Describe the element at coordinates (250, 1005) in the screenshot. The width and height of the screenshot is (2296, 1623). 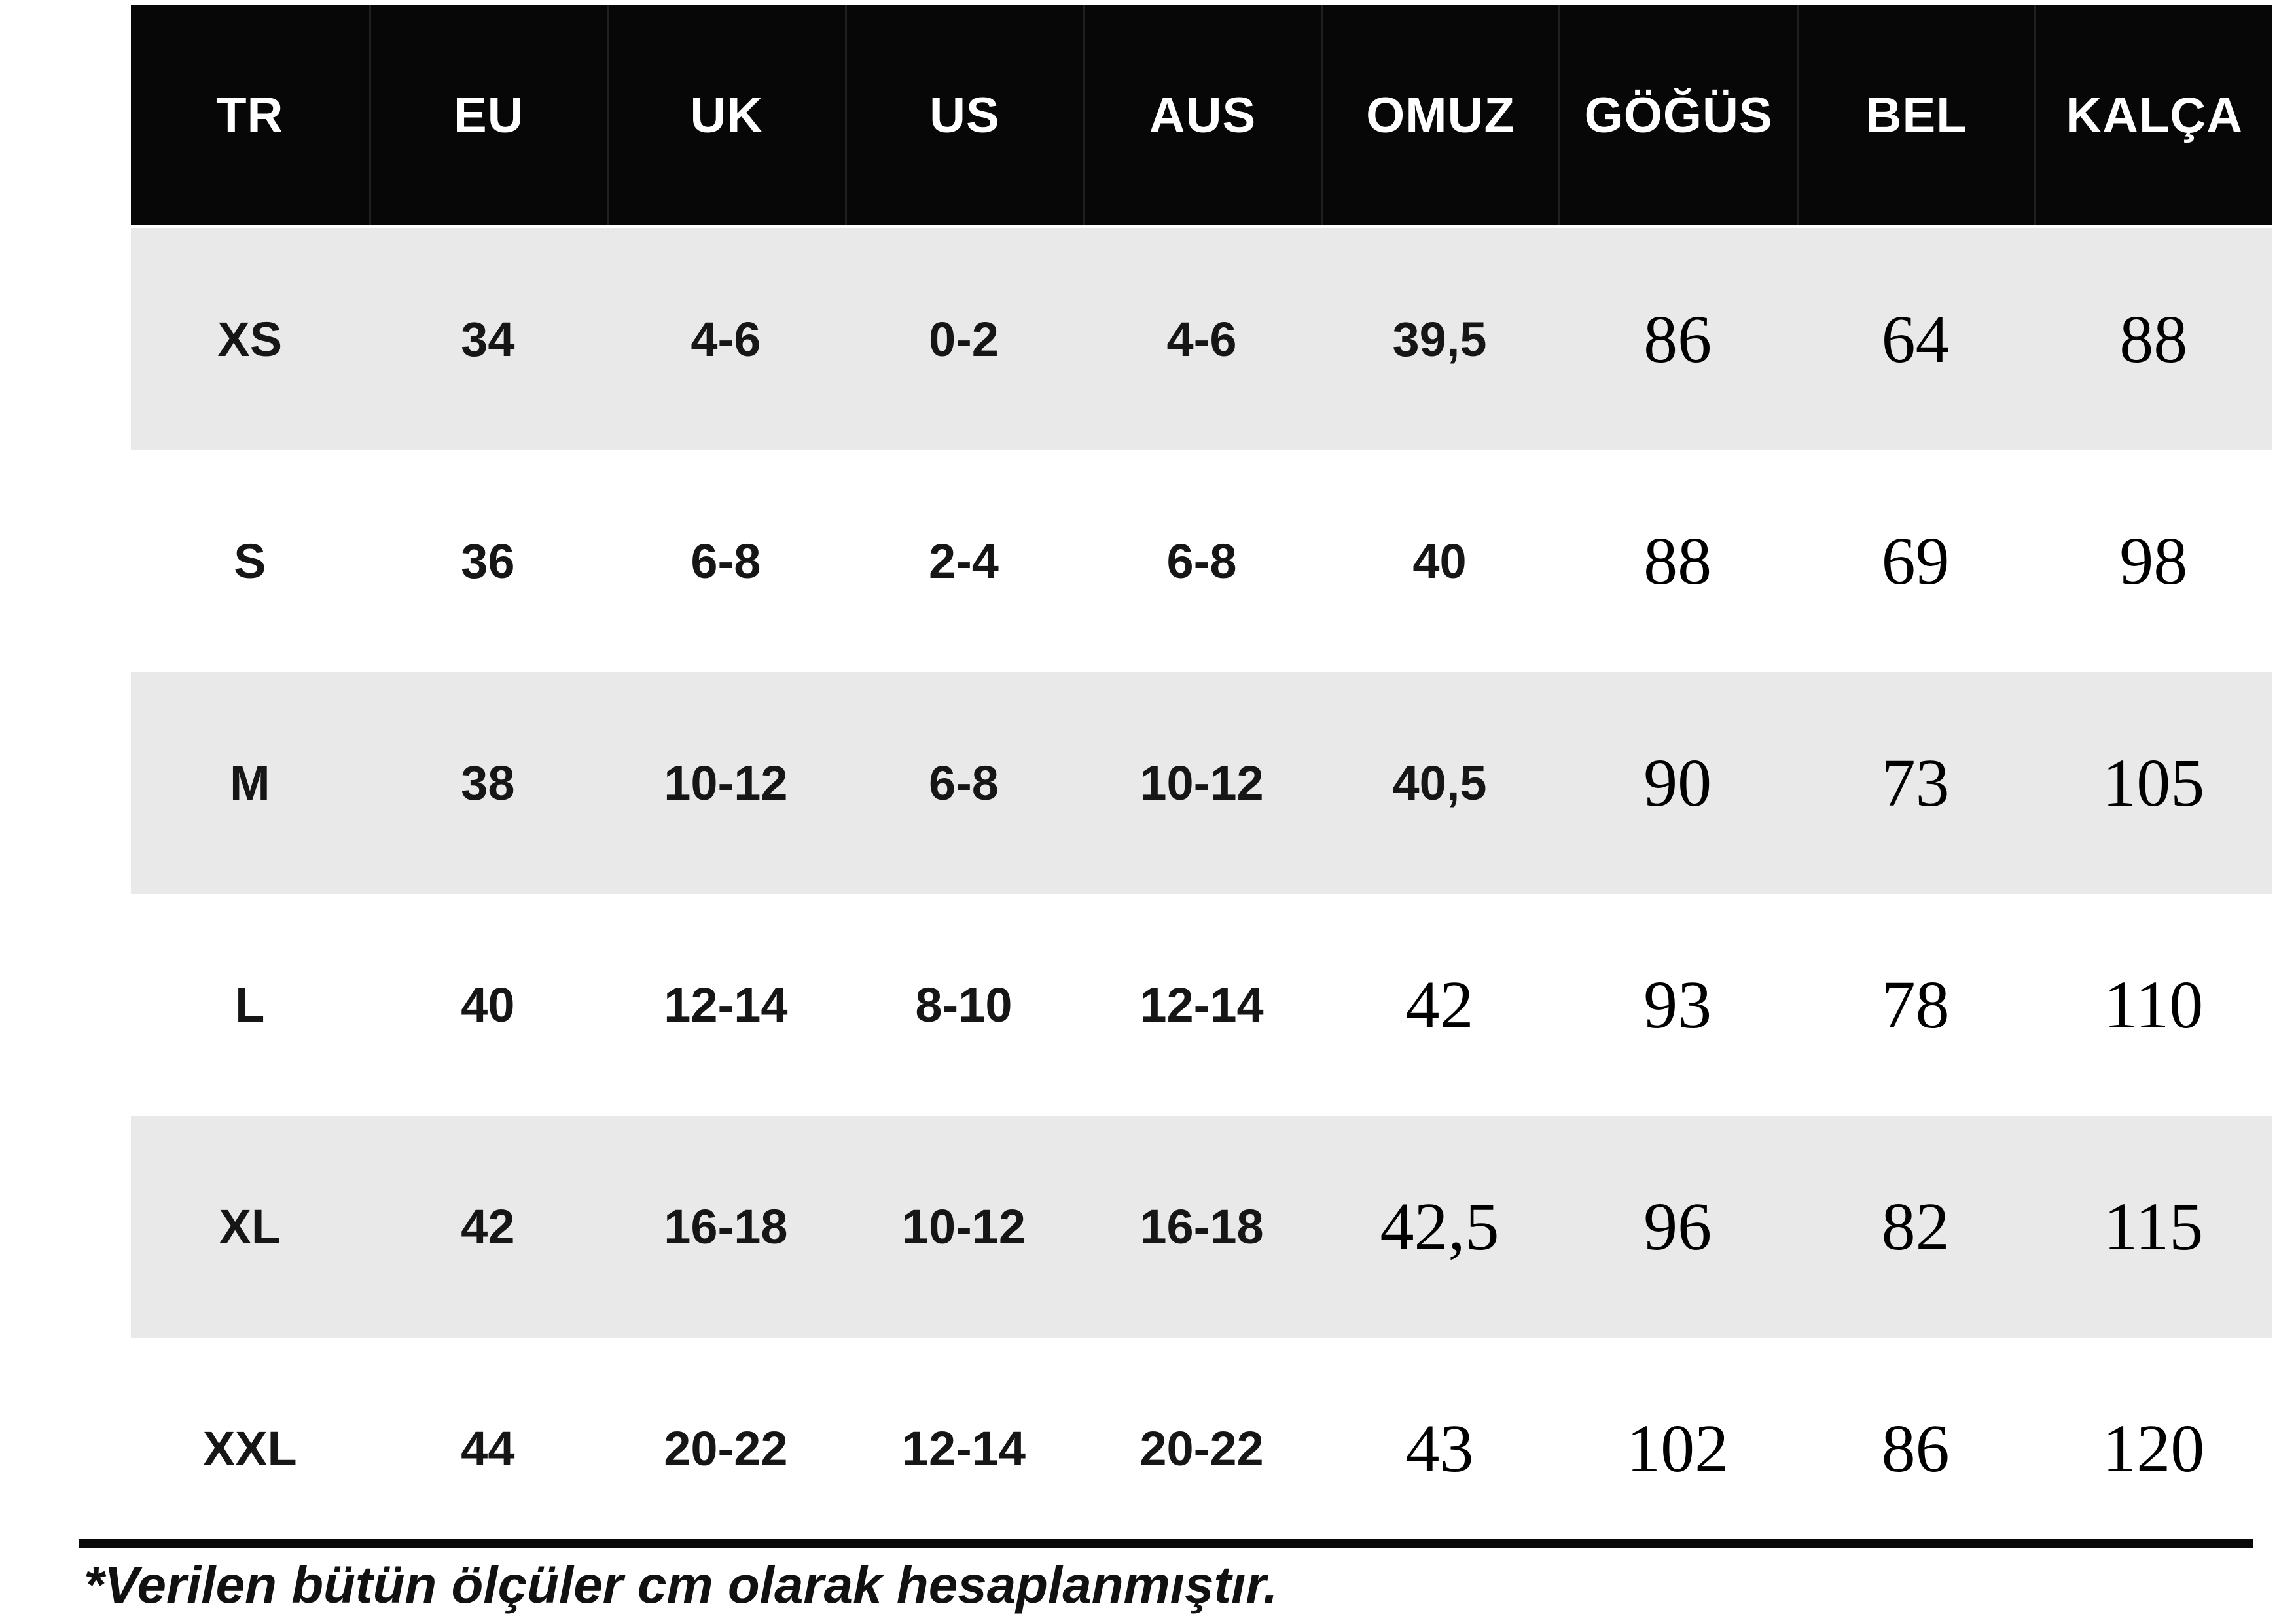
I see `size-cell: L` at that location.